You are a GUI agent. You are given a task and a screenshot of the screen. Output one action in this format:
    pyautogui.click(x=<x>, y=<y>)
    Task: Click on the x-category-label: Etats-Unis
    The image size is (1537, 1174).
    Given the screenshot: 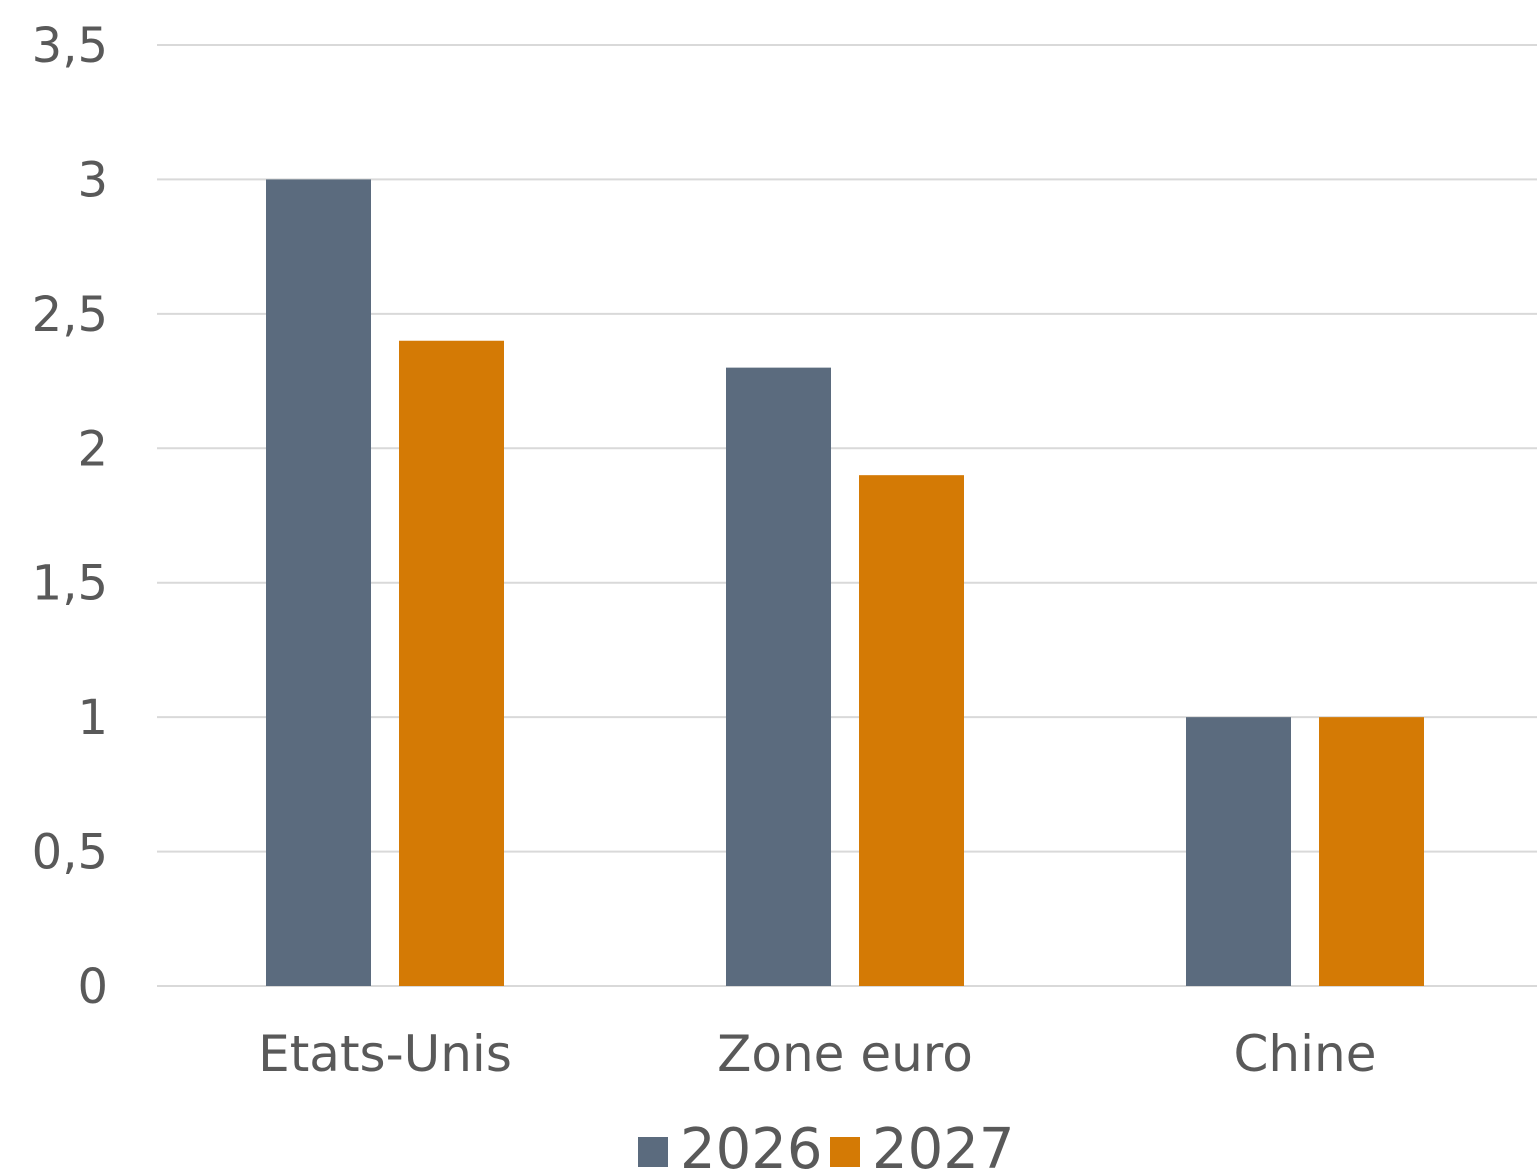 What is the action you would take?
    pyautogui.click(x=385, y=1054)
    